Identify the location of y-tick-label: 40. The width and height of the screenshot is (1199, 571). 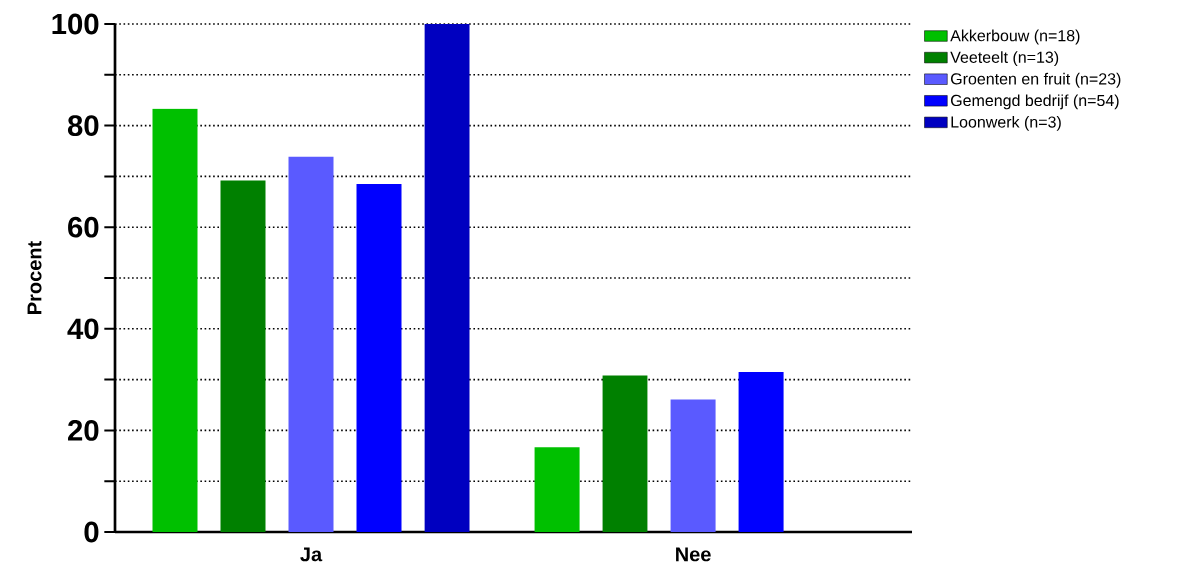
(83, 329).